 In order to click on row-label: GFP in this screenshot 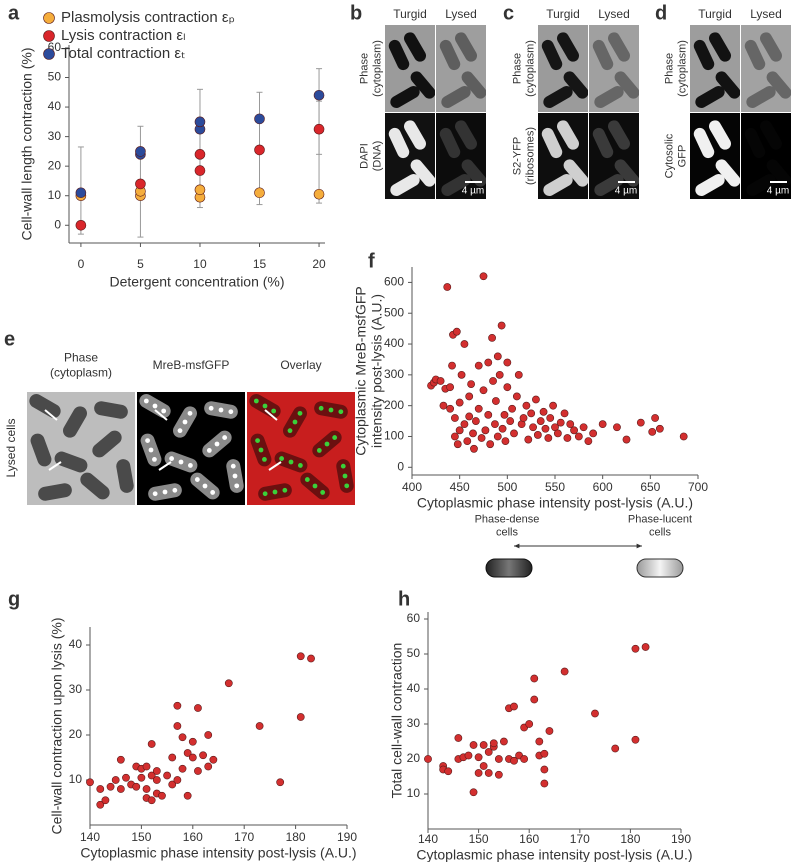, I will do `click(682, 156)`.